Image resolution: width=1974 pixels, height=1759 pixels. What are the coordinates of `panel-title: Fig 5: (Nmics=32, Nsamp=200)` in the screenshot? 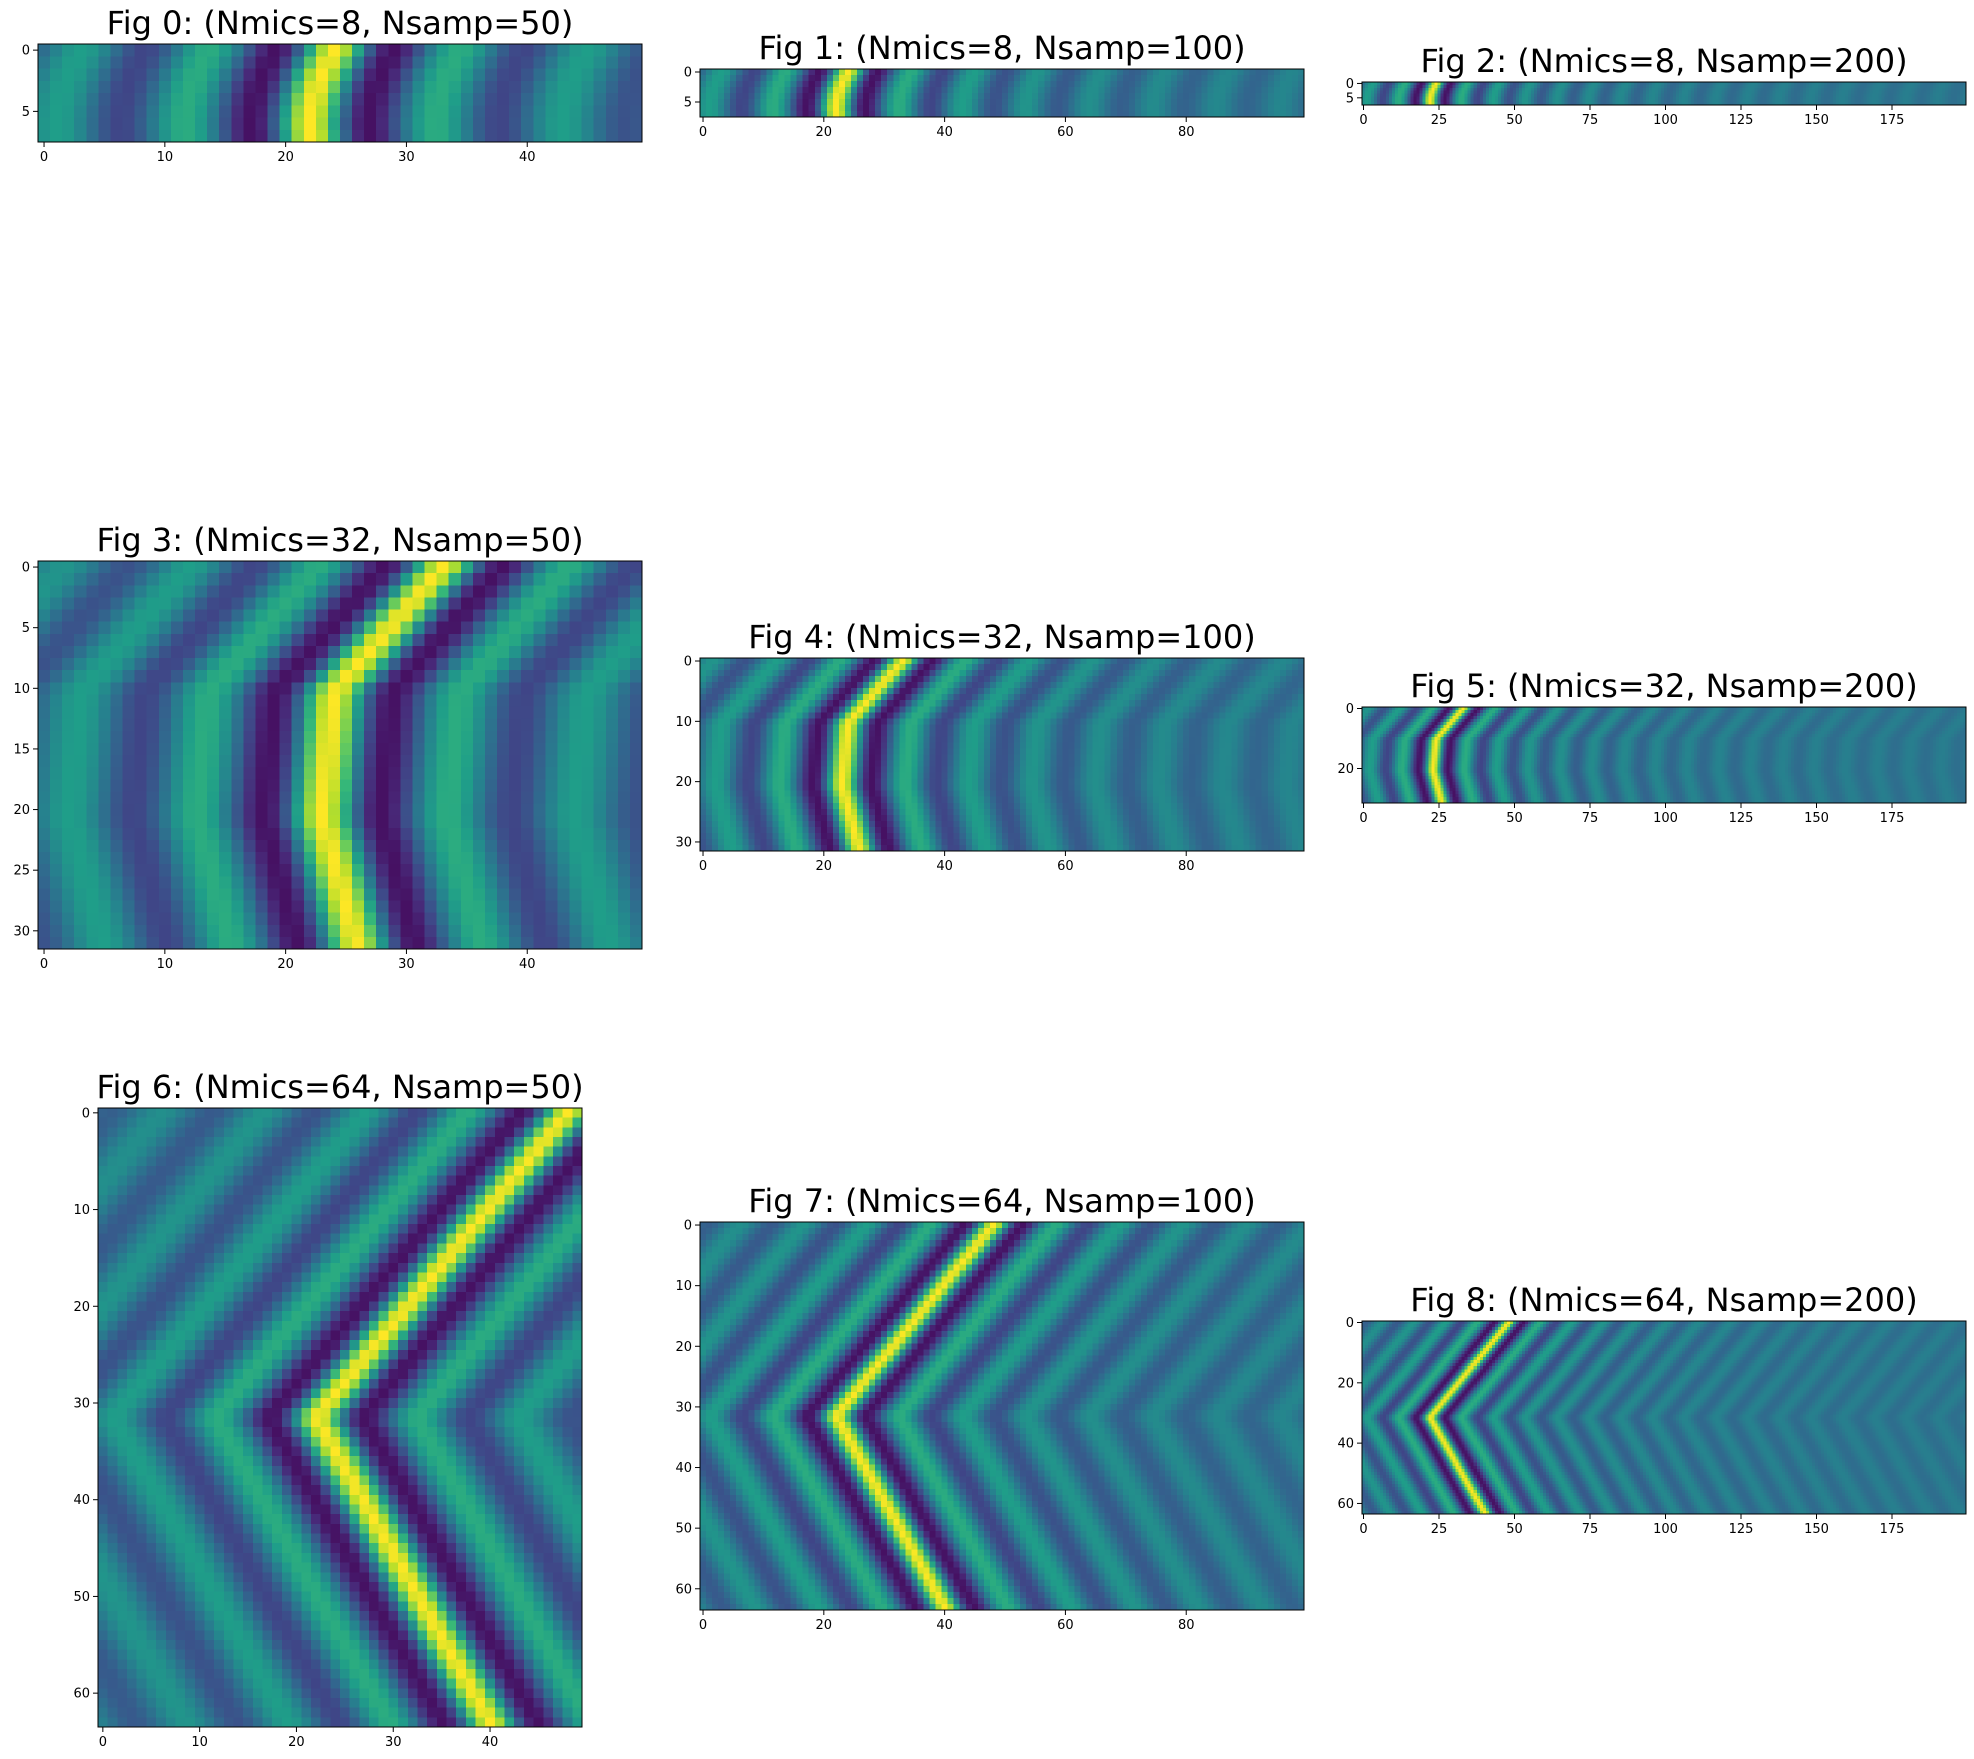 It's located at (1663, 686).